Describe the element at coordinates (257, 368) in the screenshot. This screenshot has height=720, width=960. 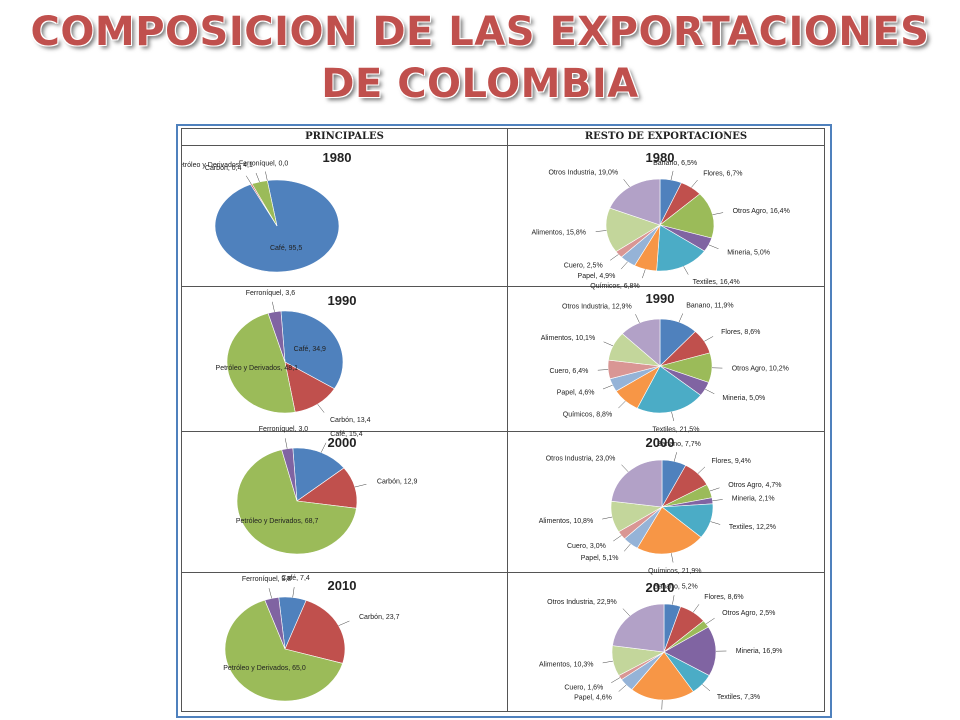
I see `data-label-petroleo-y-derivados: Petróleo y Derivados, 48,1` at that location.